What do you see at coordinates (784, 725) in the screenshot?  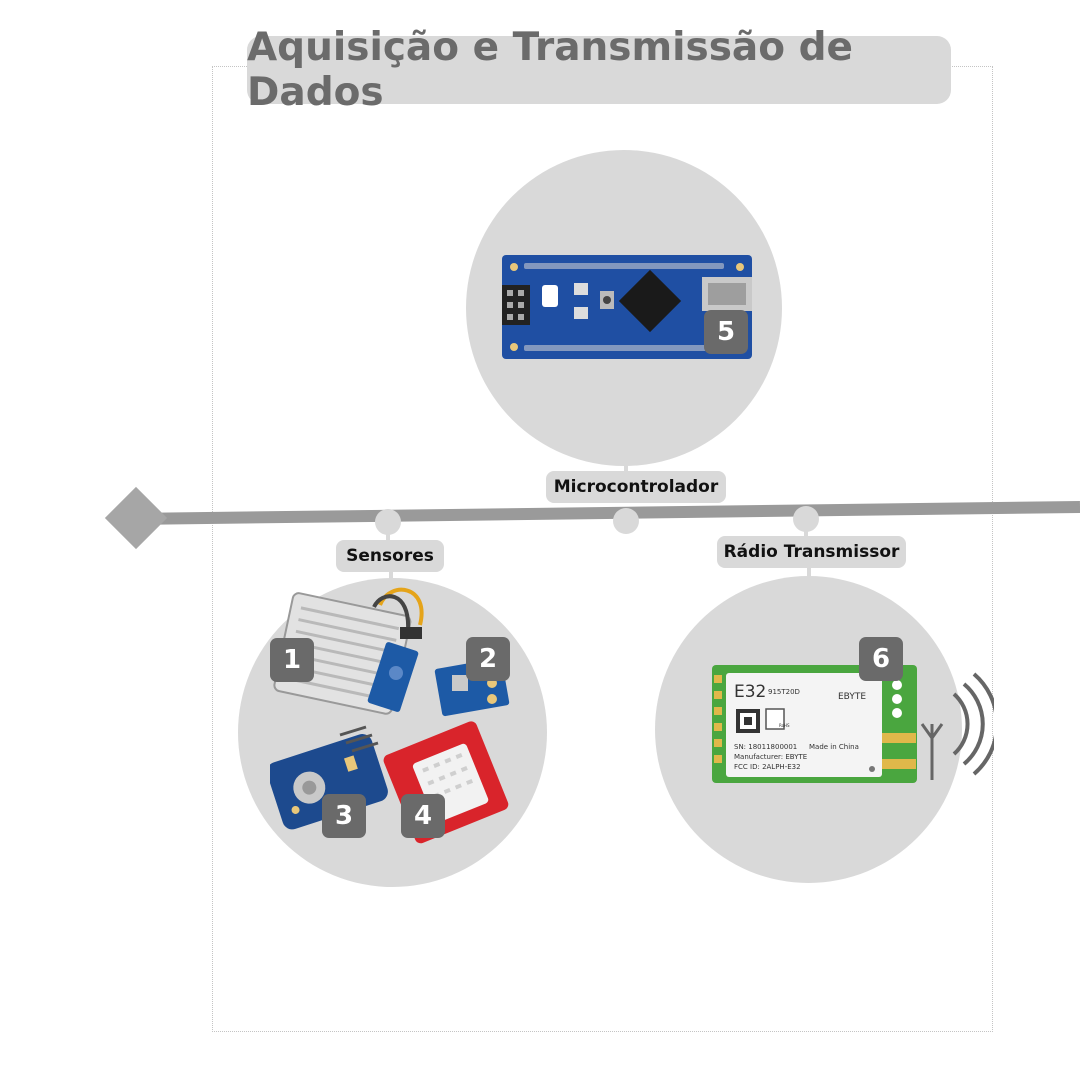 I see `module-rohs: RoHS` at bounding box center [784, 725].